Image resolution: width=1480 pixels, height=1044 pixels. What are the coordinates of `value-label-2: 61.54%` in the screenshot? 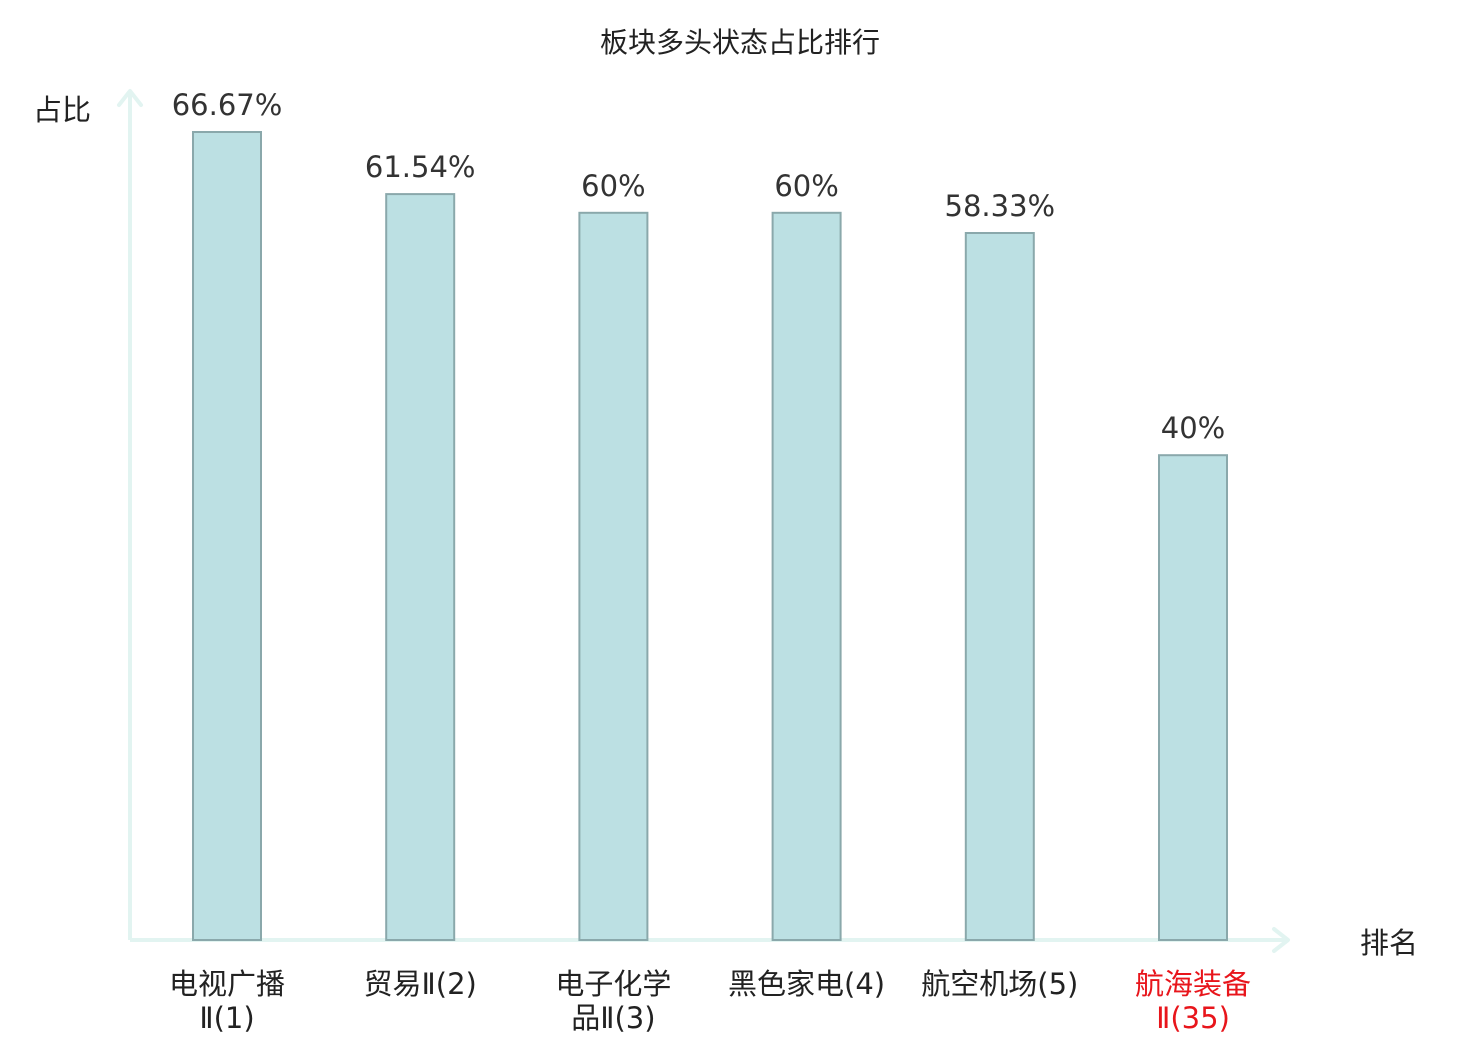 It's located at (420, 167).